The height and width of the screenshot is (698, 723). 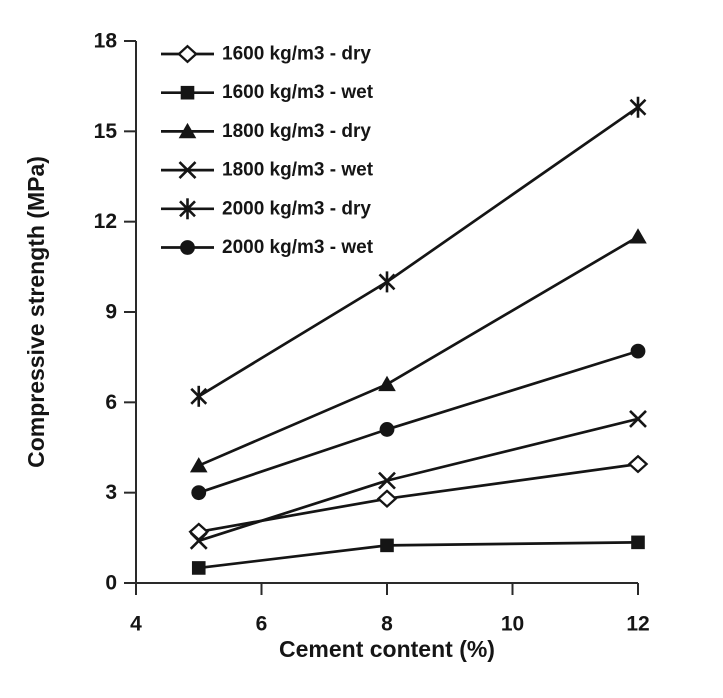 I want to click on x-tick-label: 10, so click(x=512, y=623).